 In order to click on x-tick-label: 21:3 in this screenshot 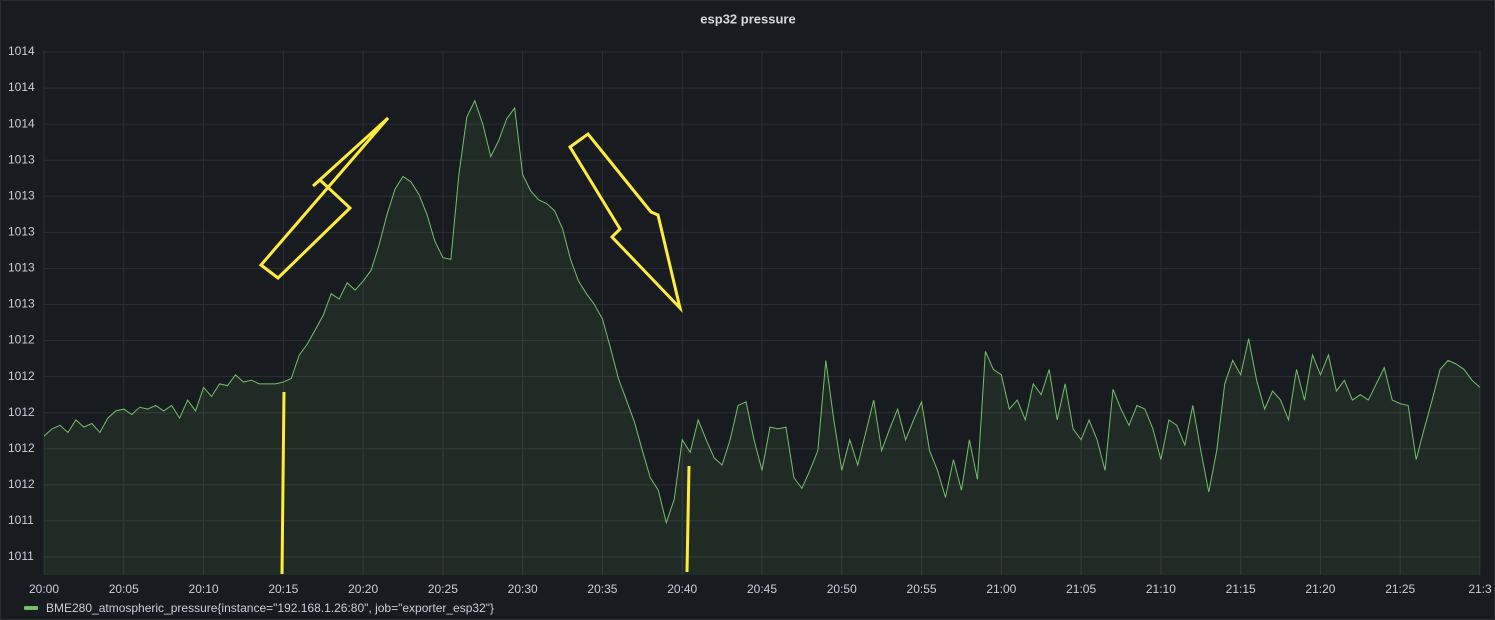, I will do `click(1480, 589)`.